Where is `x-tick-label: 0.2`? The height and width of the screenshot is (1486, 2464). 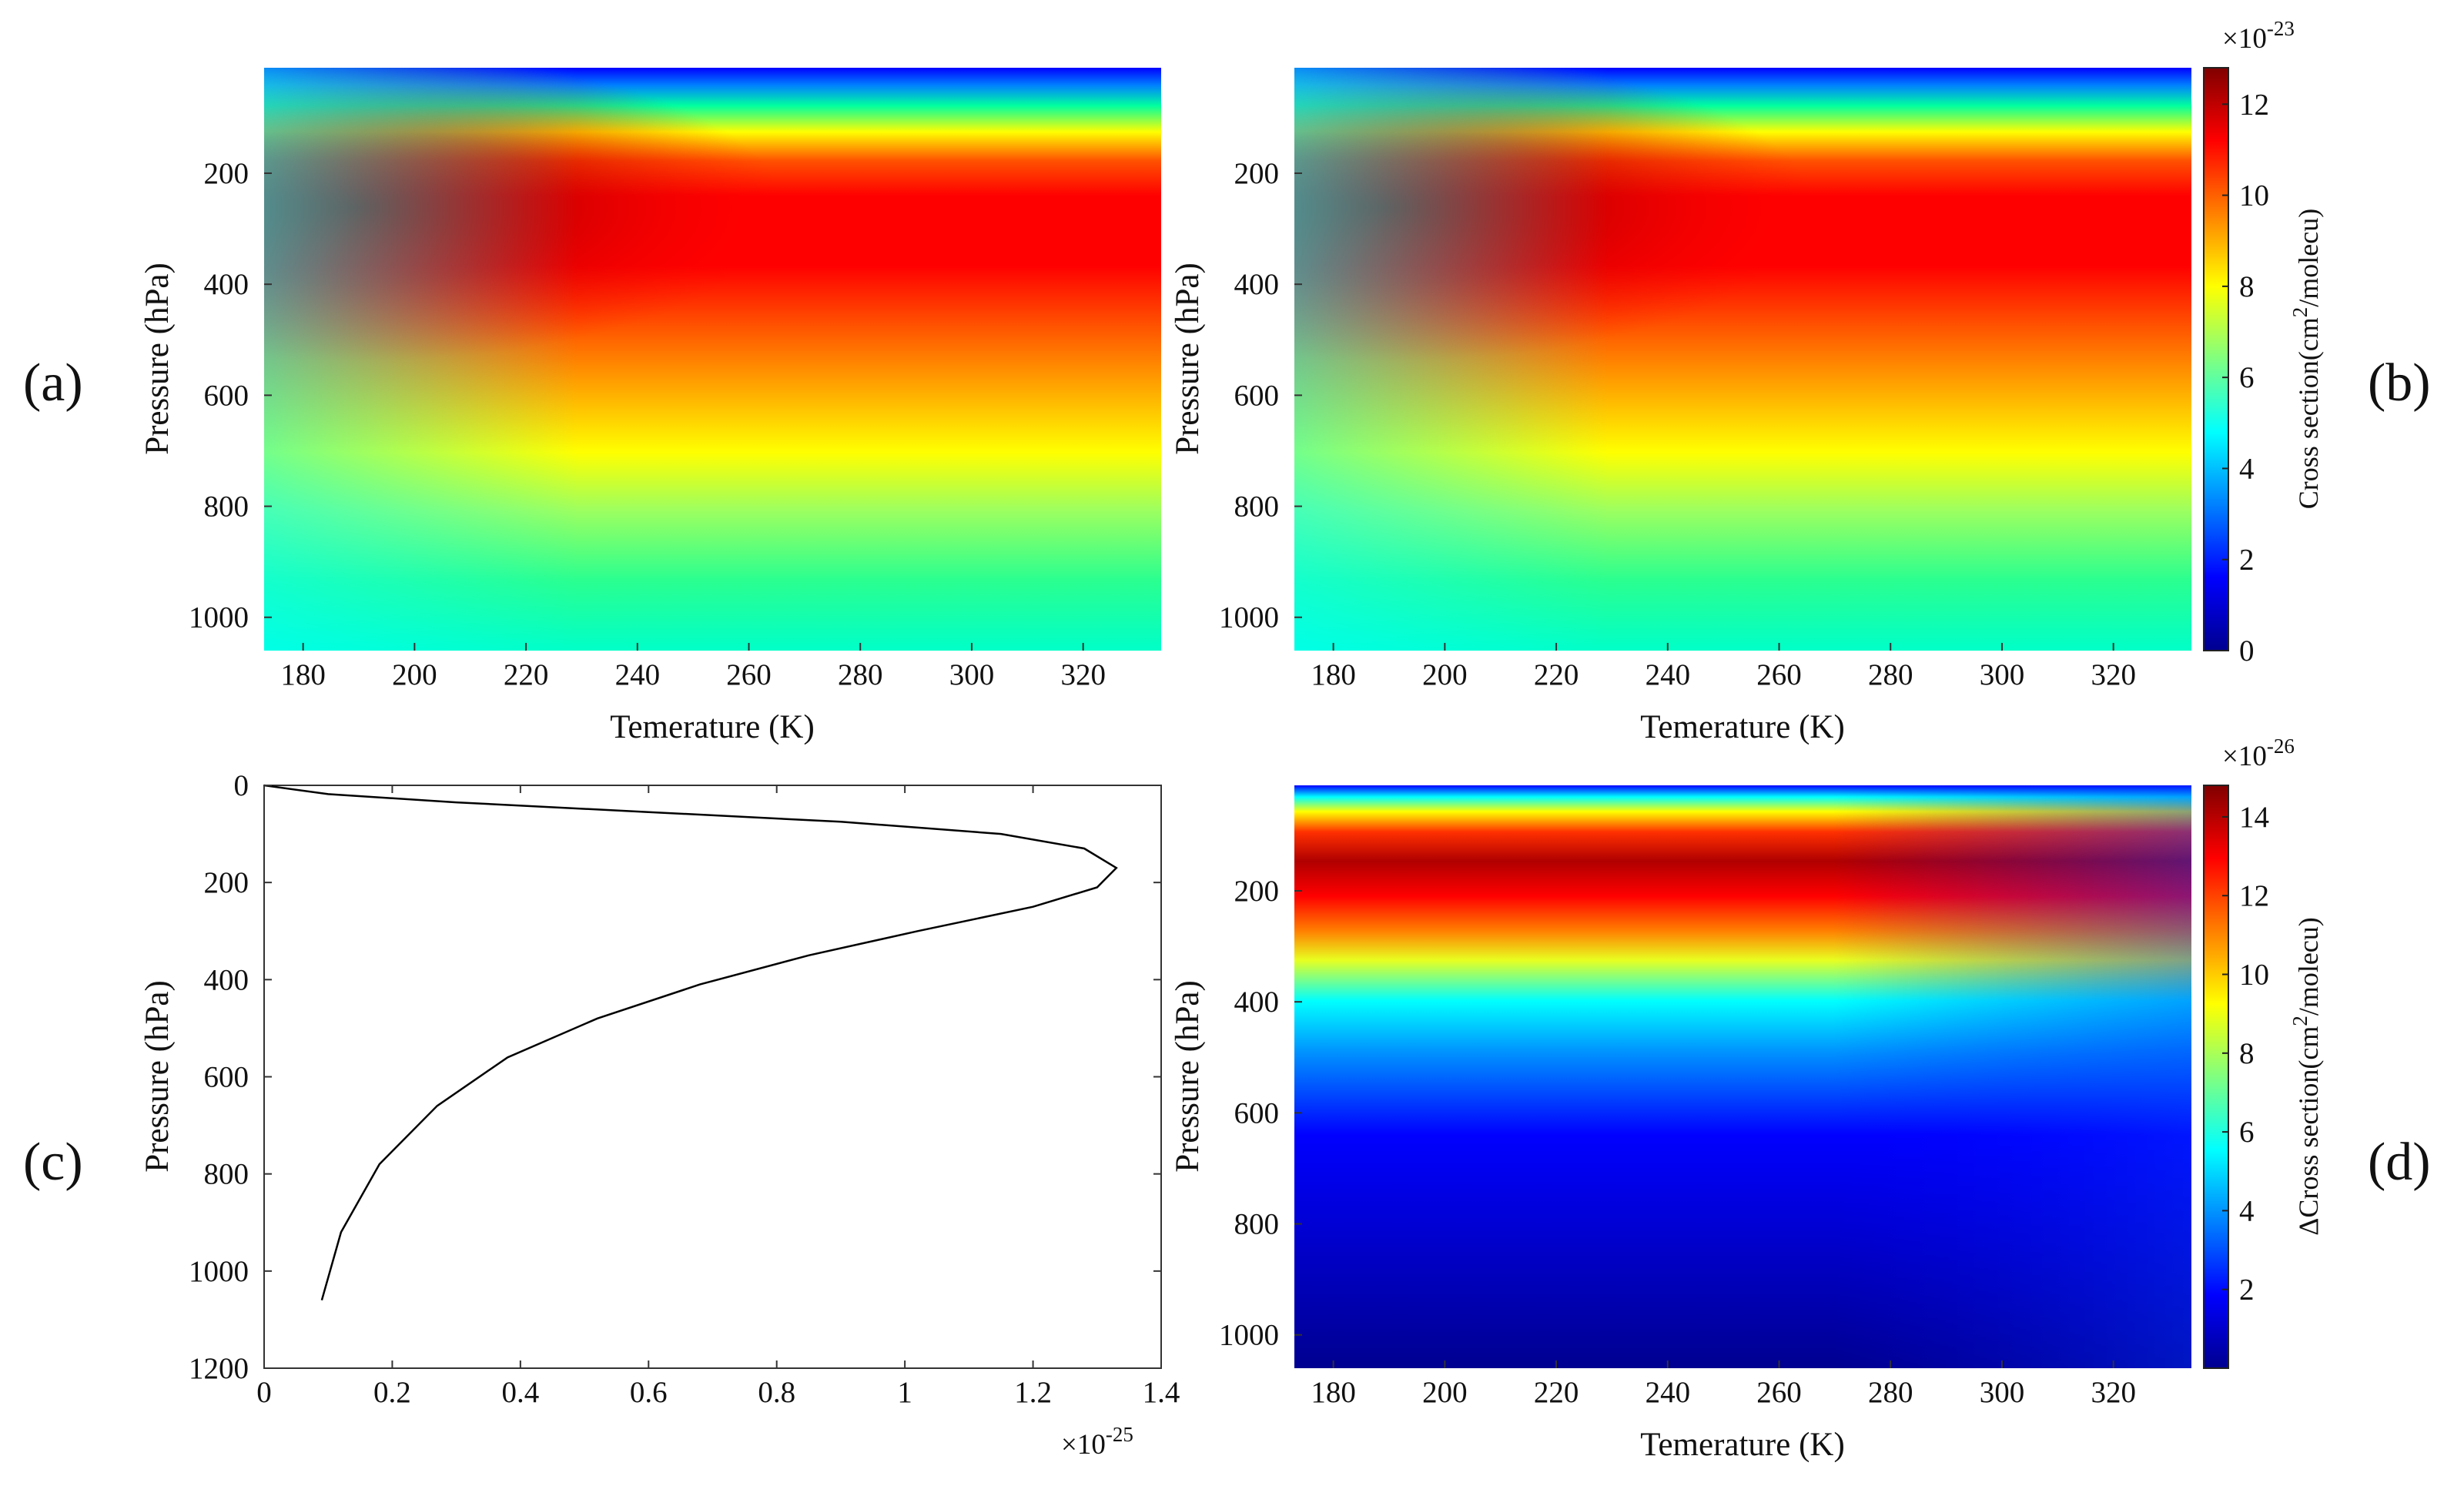
x-tick-label: 0.2 is located at coordinates (392, 1392).